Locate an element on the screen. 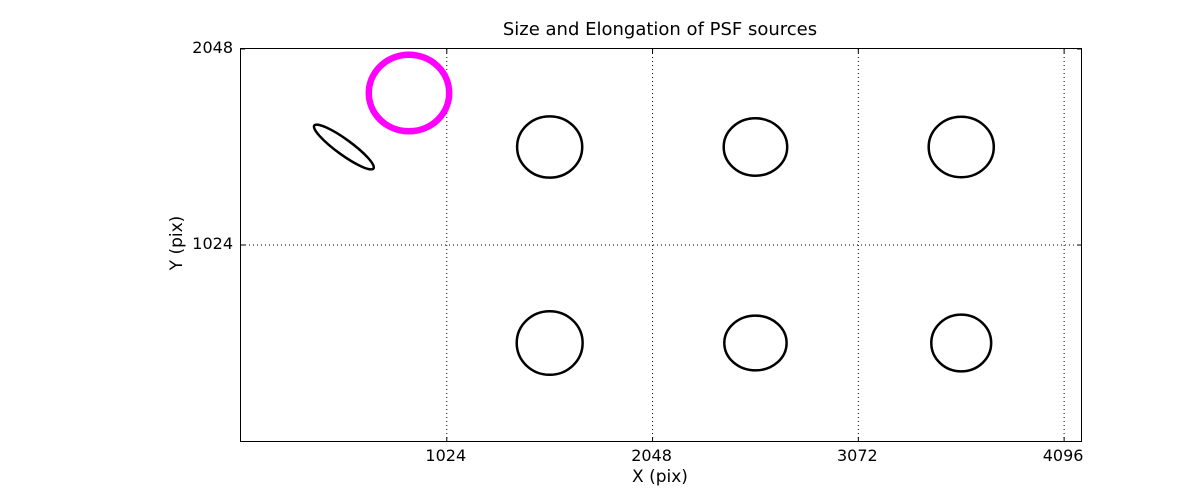 The width and height of the screenshot is (1200, 490). x-axis-label: X (pix) is located at coordinates (660, 477).